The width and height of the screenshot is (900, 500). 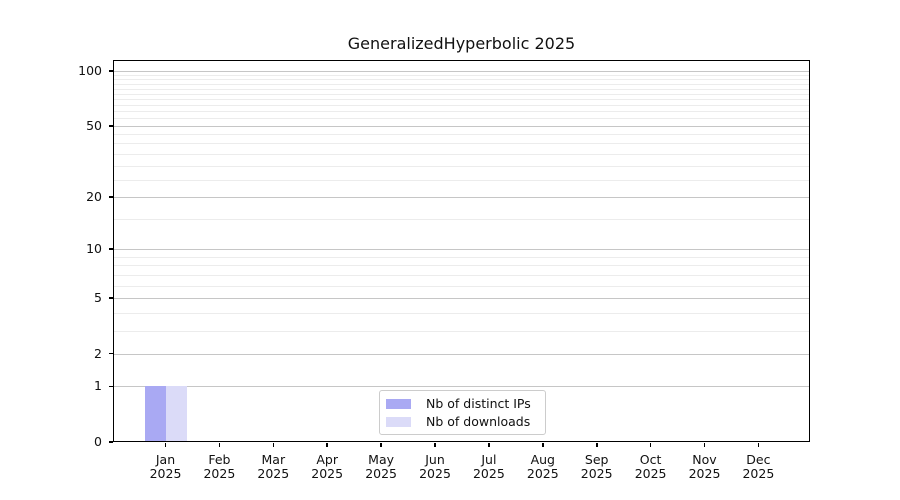 I want to click on legend-label-distinct-ips: Nb of distinct IPs, so click(x=478, y=403).